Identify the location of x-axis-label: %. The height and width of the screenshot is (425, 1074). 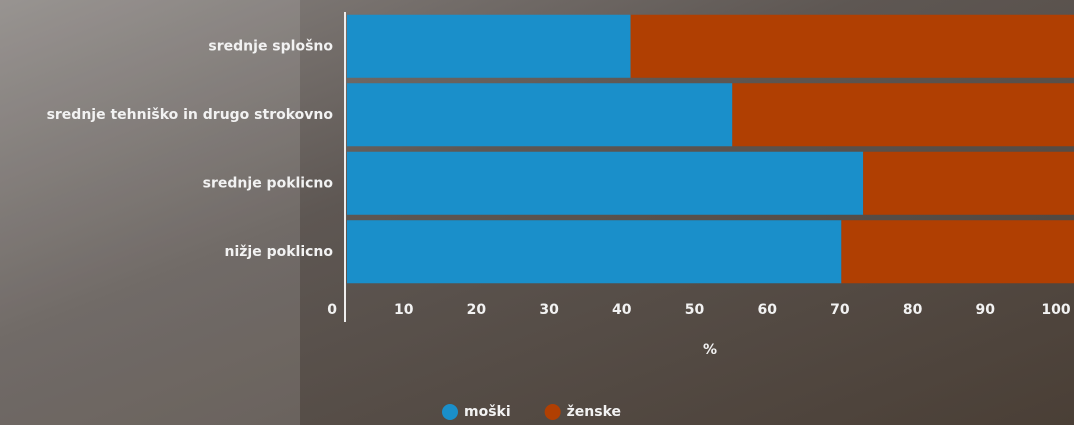
(710, 350).